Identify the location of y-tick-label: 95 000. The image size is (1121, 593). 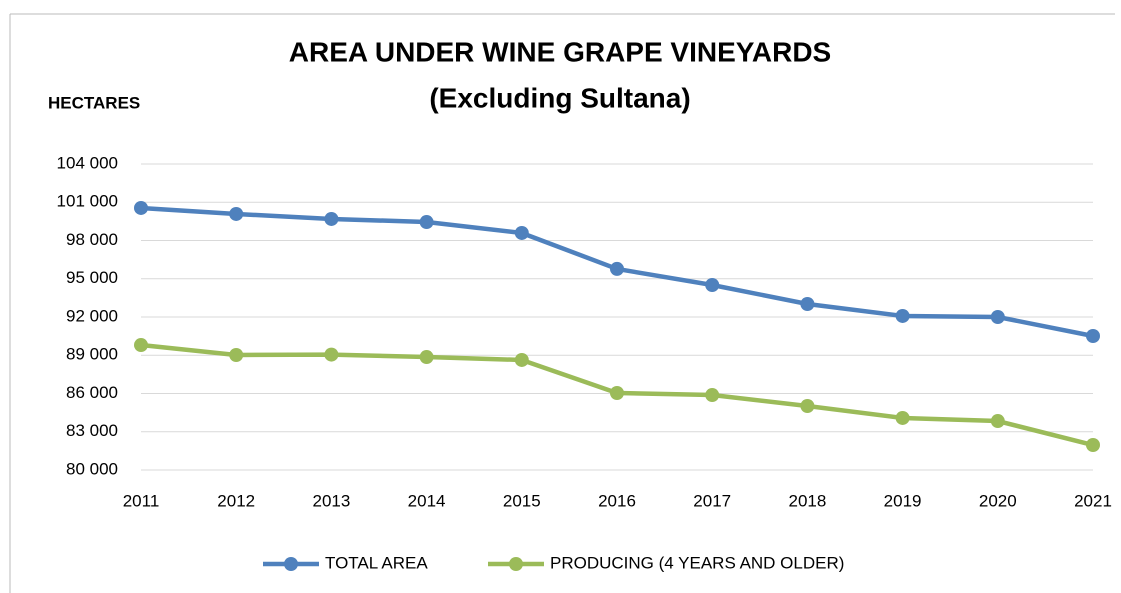
(92, 277).